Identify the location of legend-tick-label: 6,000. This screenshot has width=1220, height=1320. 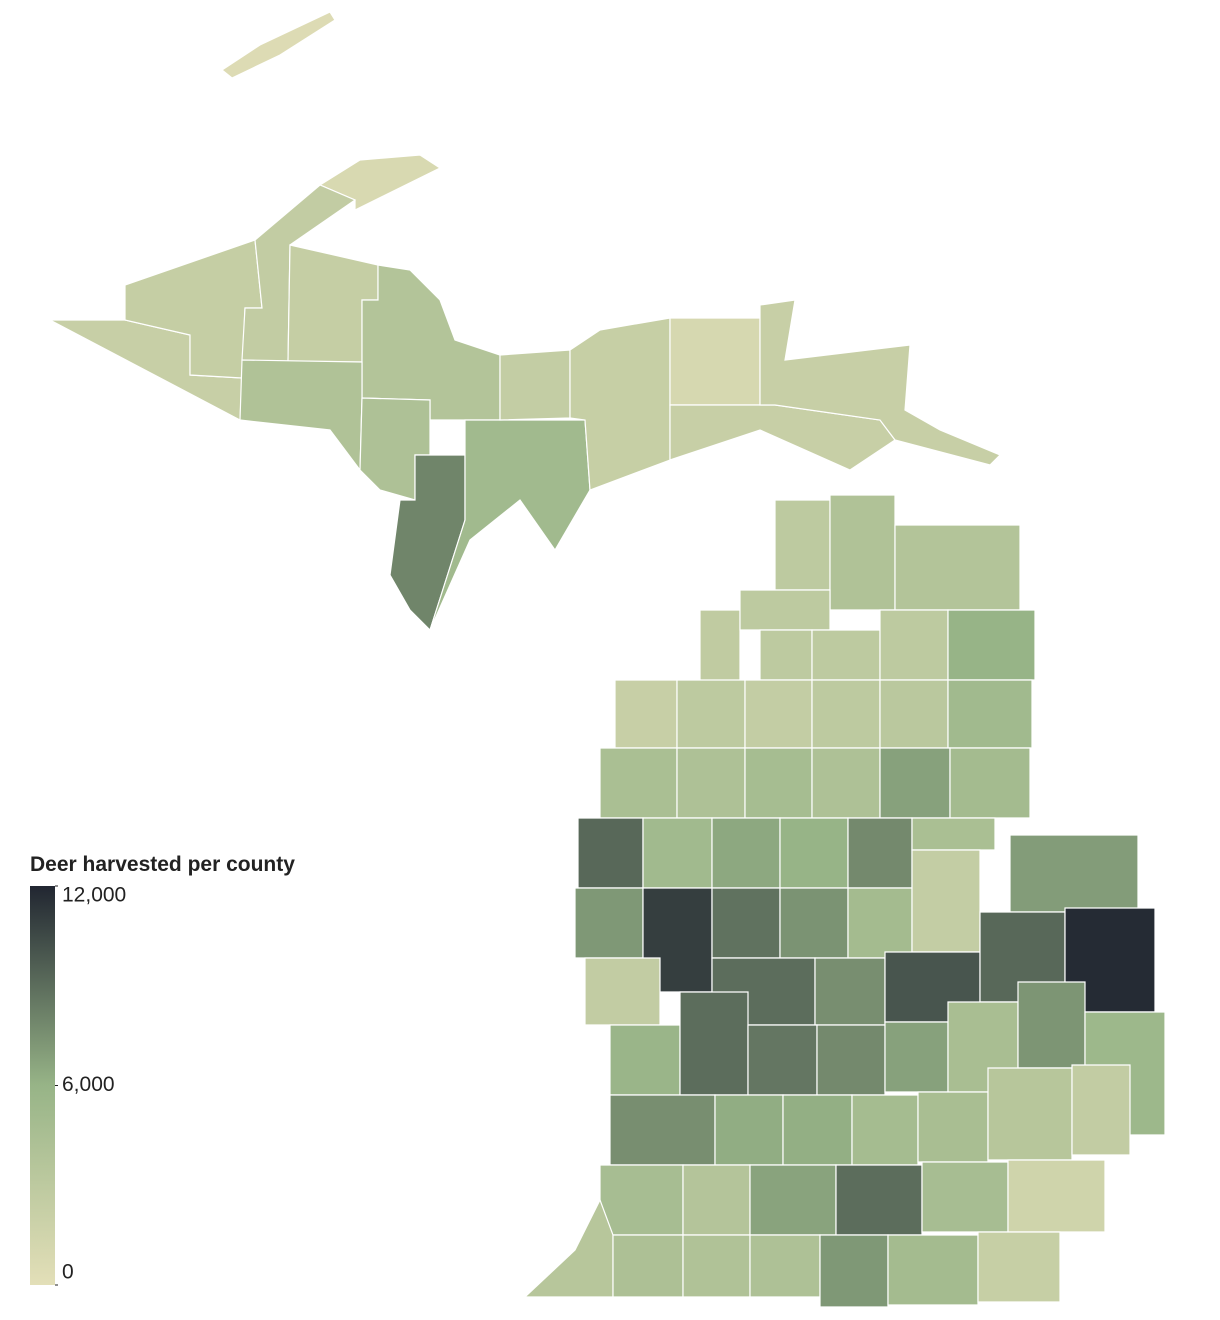
(88, 1084).